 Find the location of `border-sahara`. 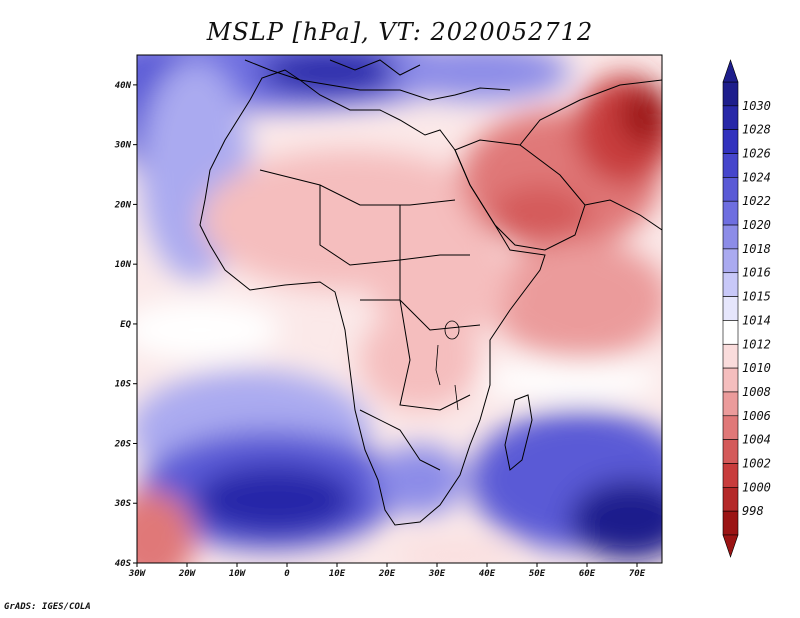

border-sahara is located at coordinates (357, 187).